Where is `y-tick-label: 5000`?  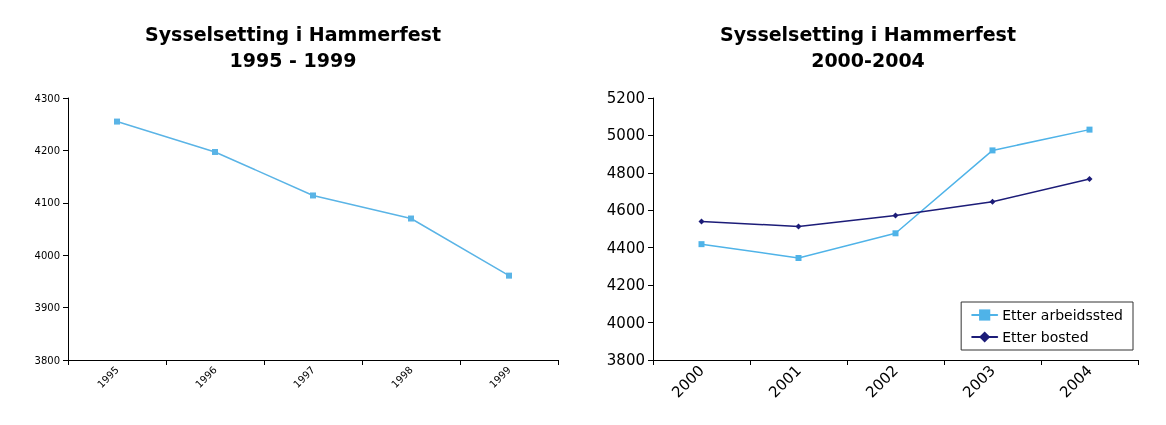 y-tick-label: 5000 is located at coordinates (625, 135).